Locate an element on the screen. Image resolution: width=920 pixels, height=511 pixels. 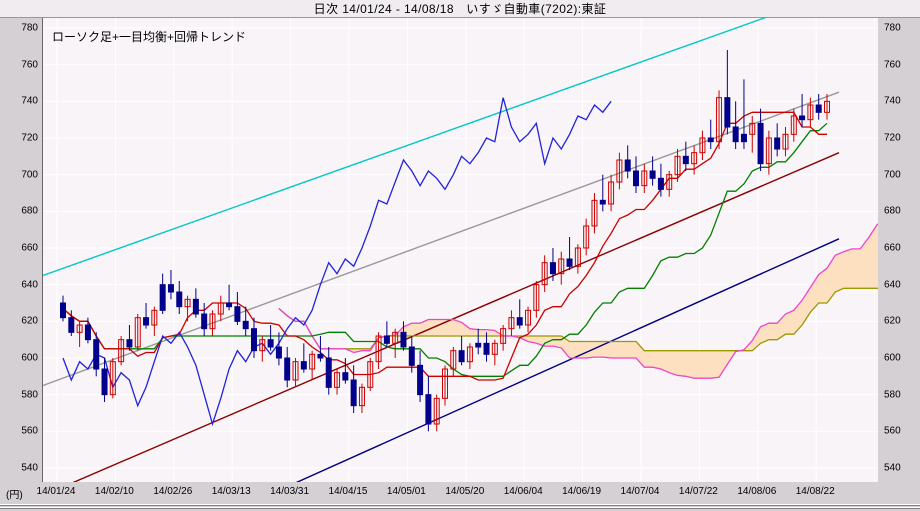
y-axis-tick: 600 is located at coordinates (892, 358).